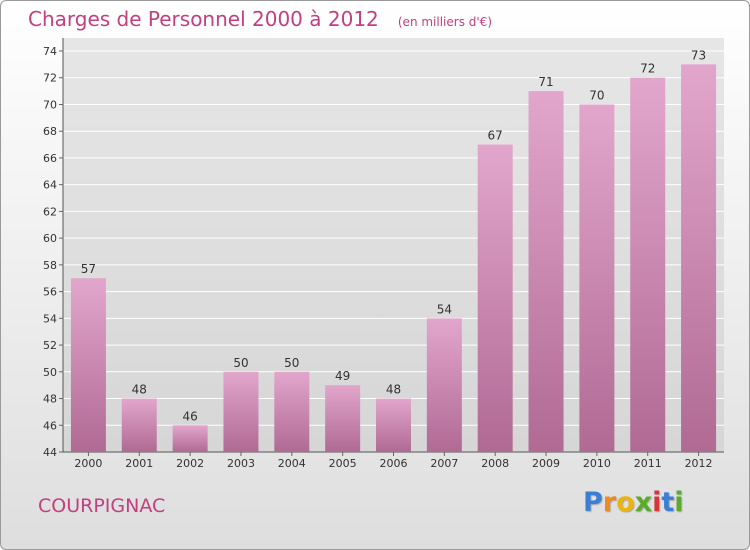  Describe the element at coordinates (495, 463) in the screenshot. I see `x-tick-label: 2008` at that location.